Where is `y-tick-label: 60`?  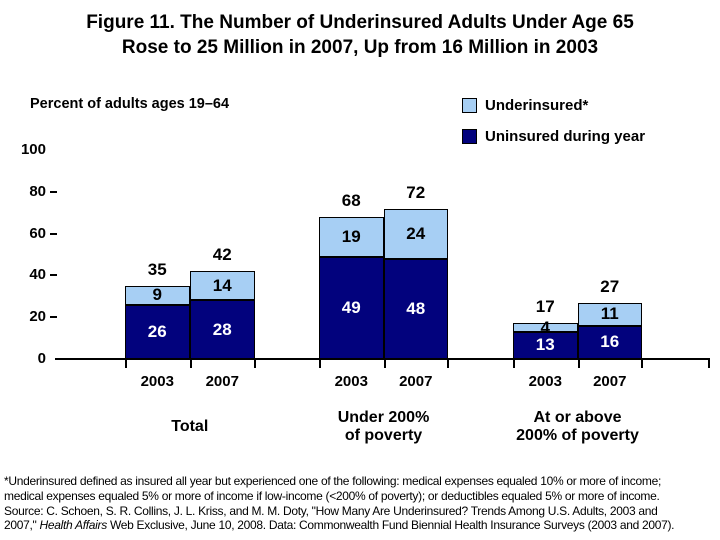 y-tick-label: 60 is located at coordinates (37, 233).